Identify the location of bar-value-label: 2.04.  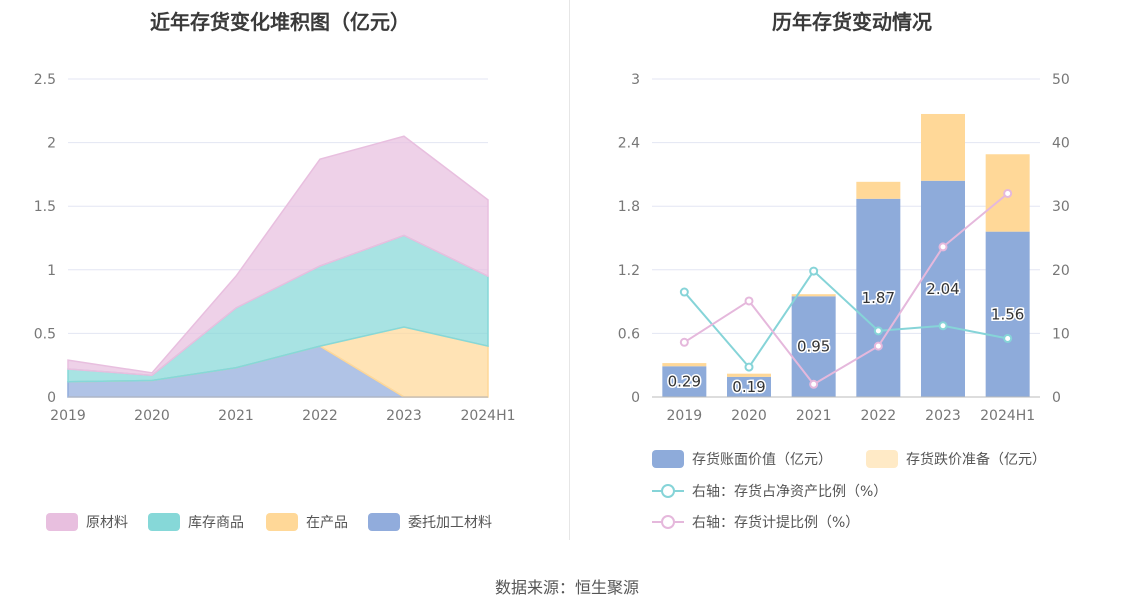
(942, 289).